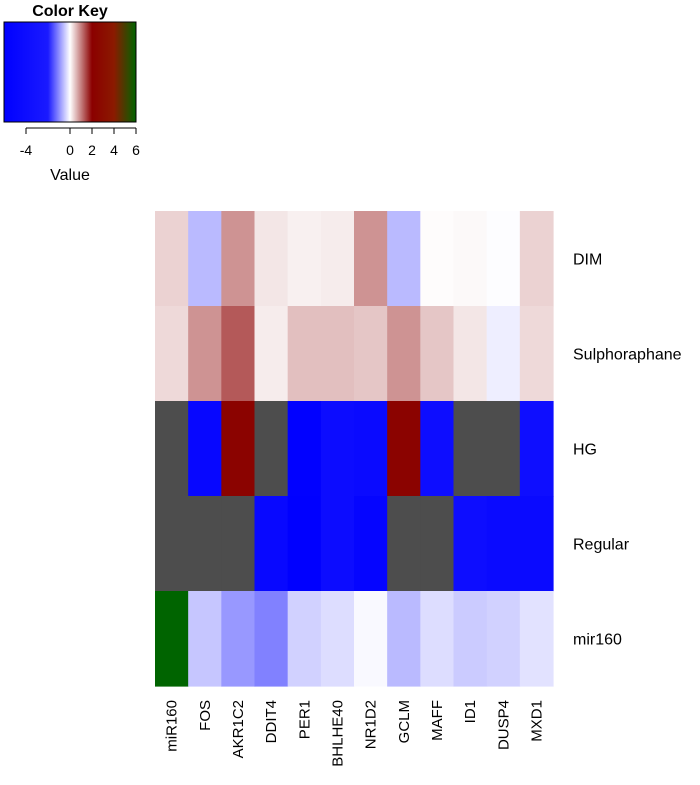 This screenshot has width=700, height=785. What do you see at coordinates (271, 721) in the screenshot?
I see `column-label: DDIT4` at bounding box center [271, 721].